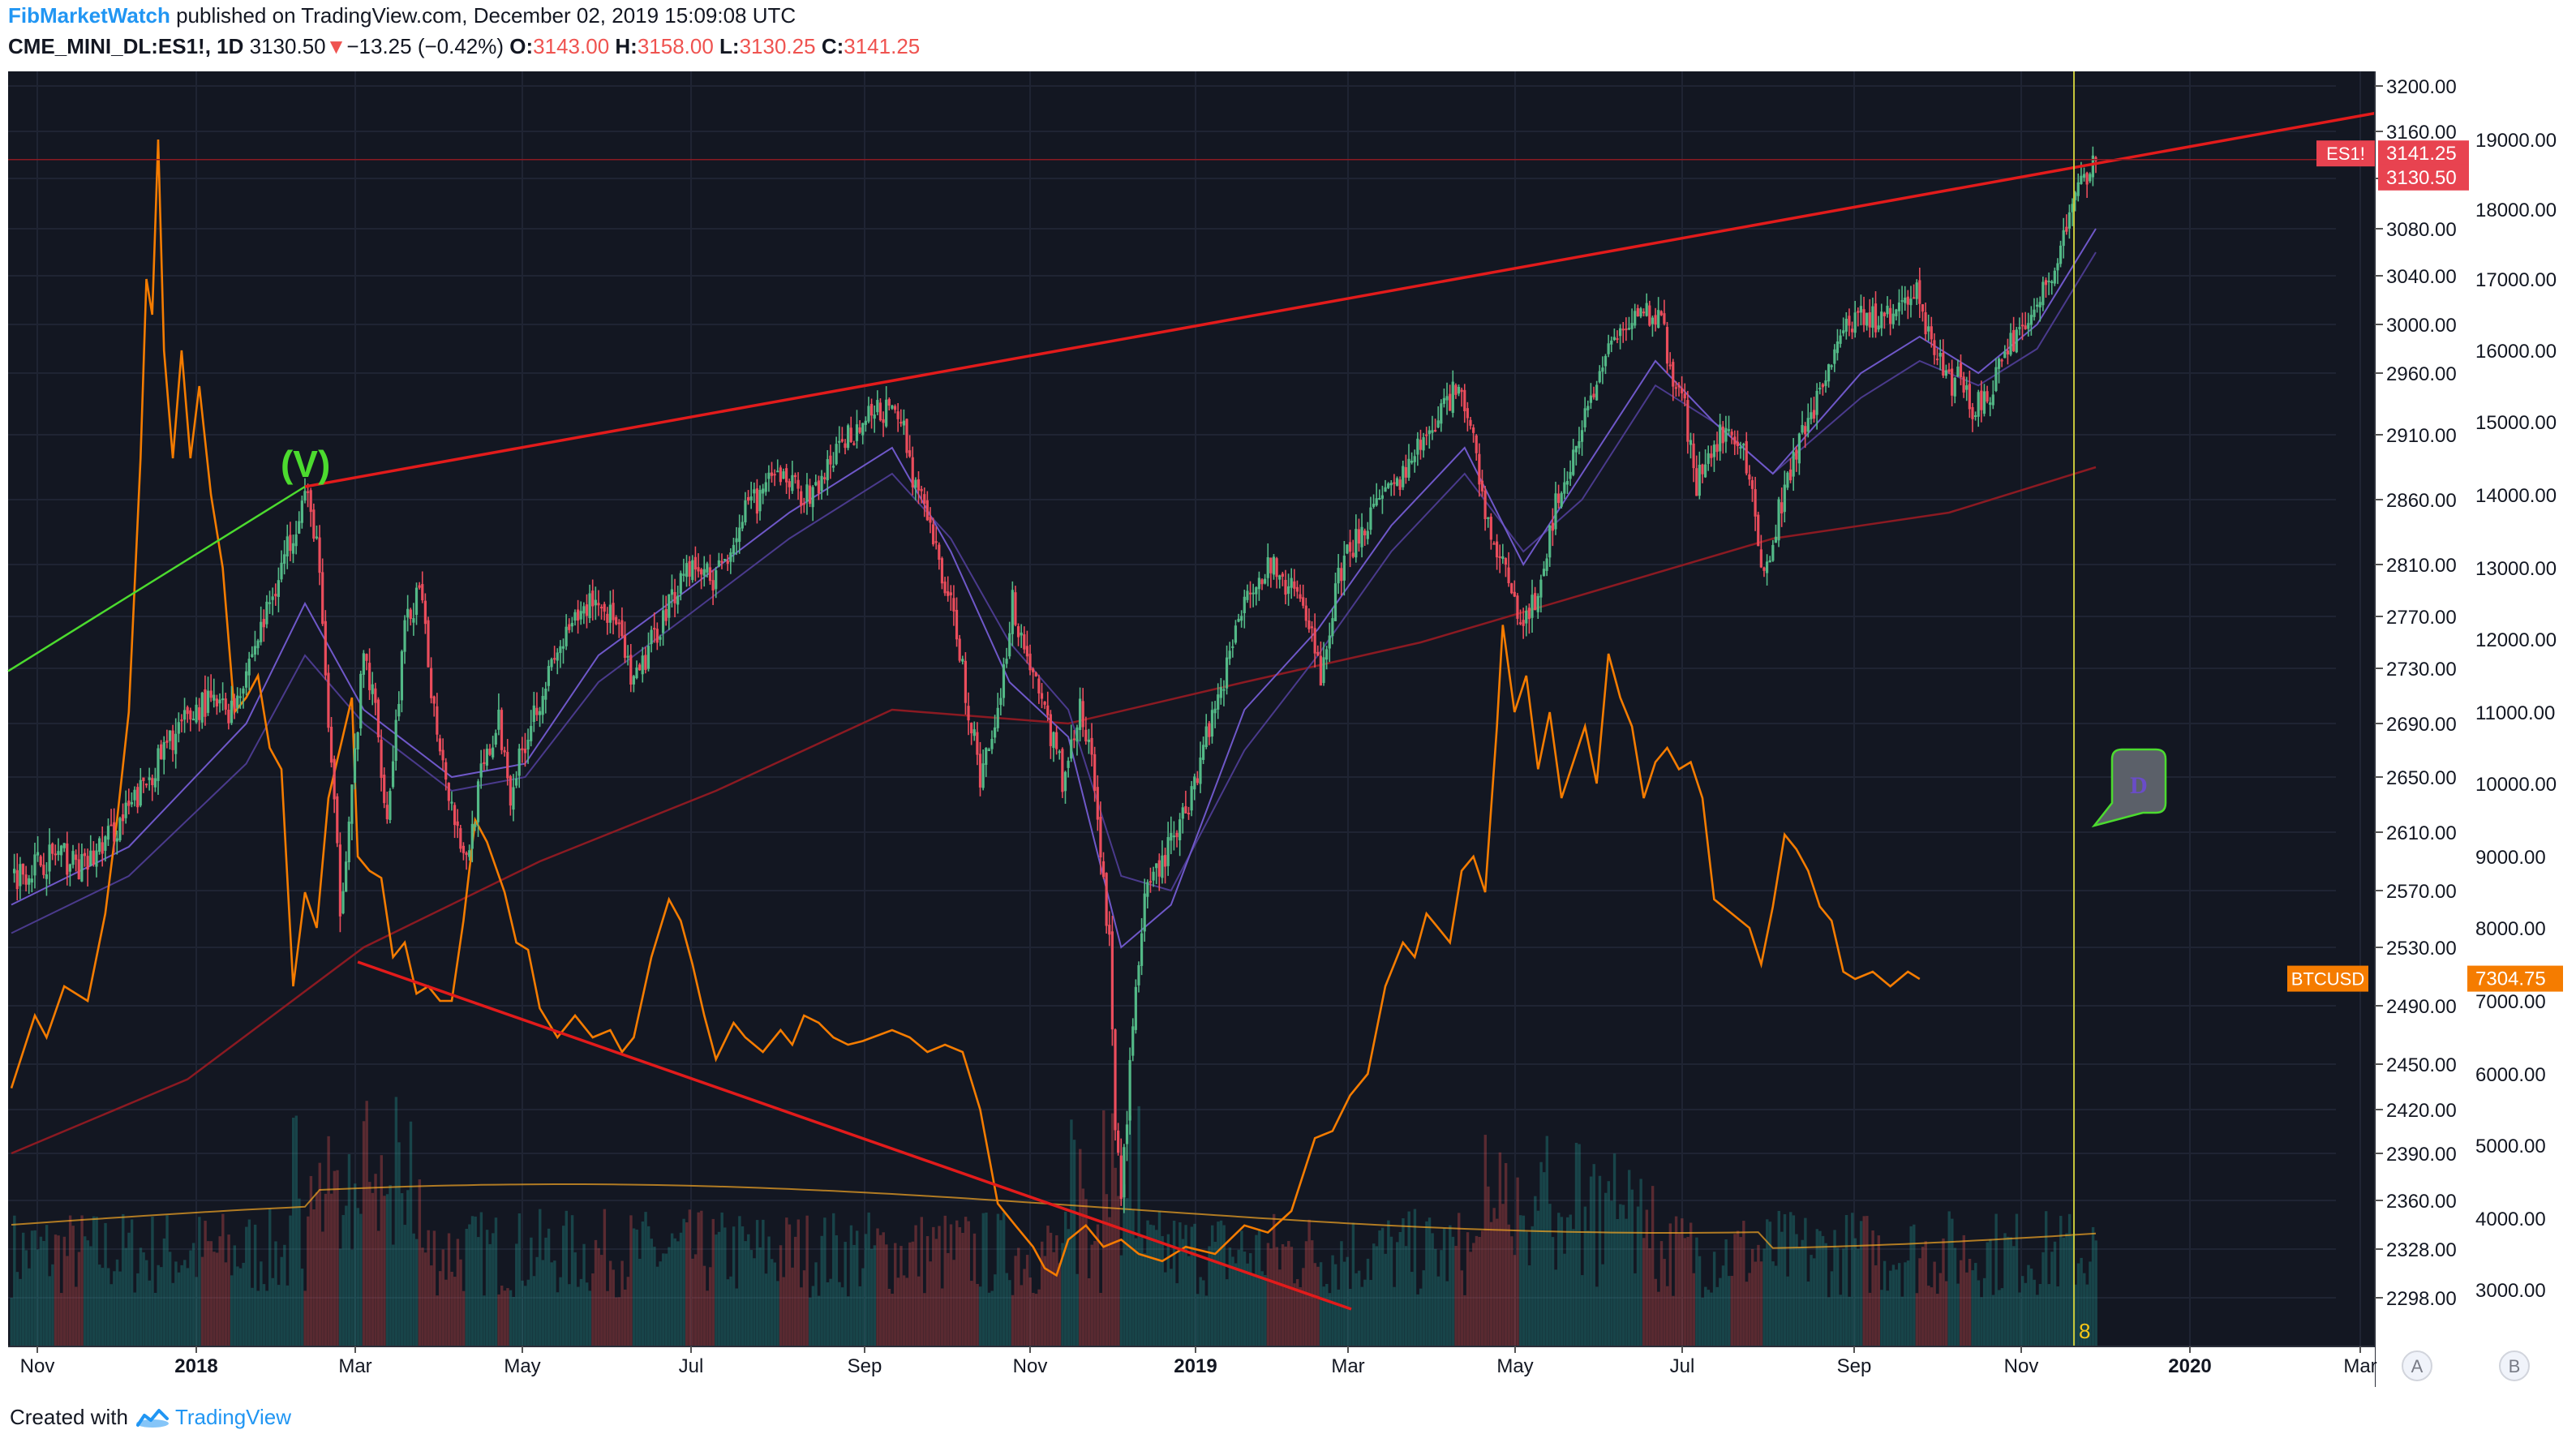 The image size is (2576, 1447). What do you see at coordinates (89, 15) in the screenshot?
I see `author-link: FibMarketWatch` at bounding box center [89, 15].